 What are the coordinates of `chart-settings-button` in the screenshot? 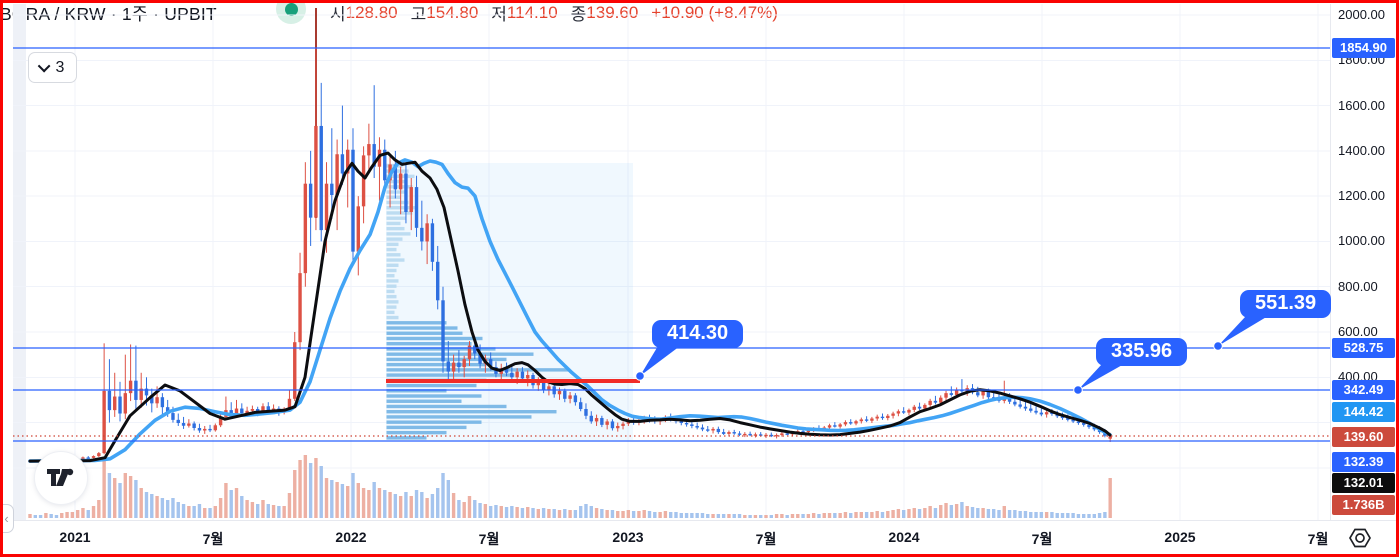 It's located at (1360, 538).